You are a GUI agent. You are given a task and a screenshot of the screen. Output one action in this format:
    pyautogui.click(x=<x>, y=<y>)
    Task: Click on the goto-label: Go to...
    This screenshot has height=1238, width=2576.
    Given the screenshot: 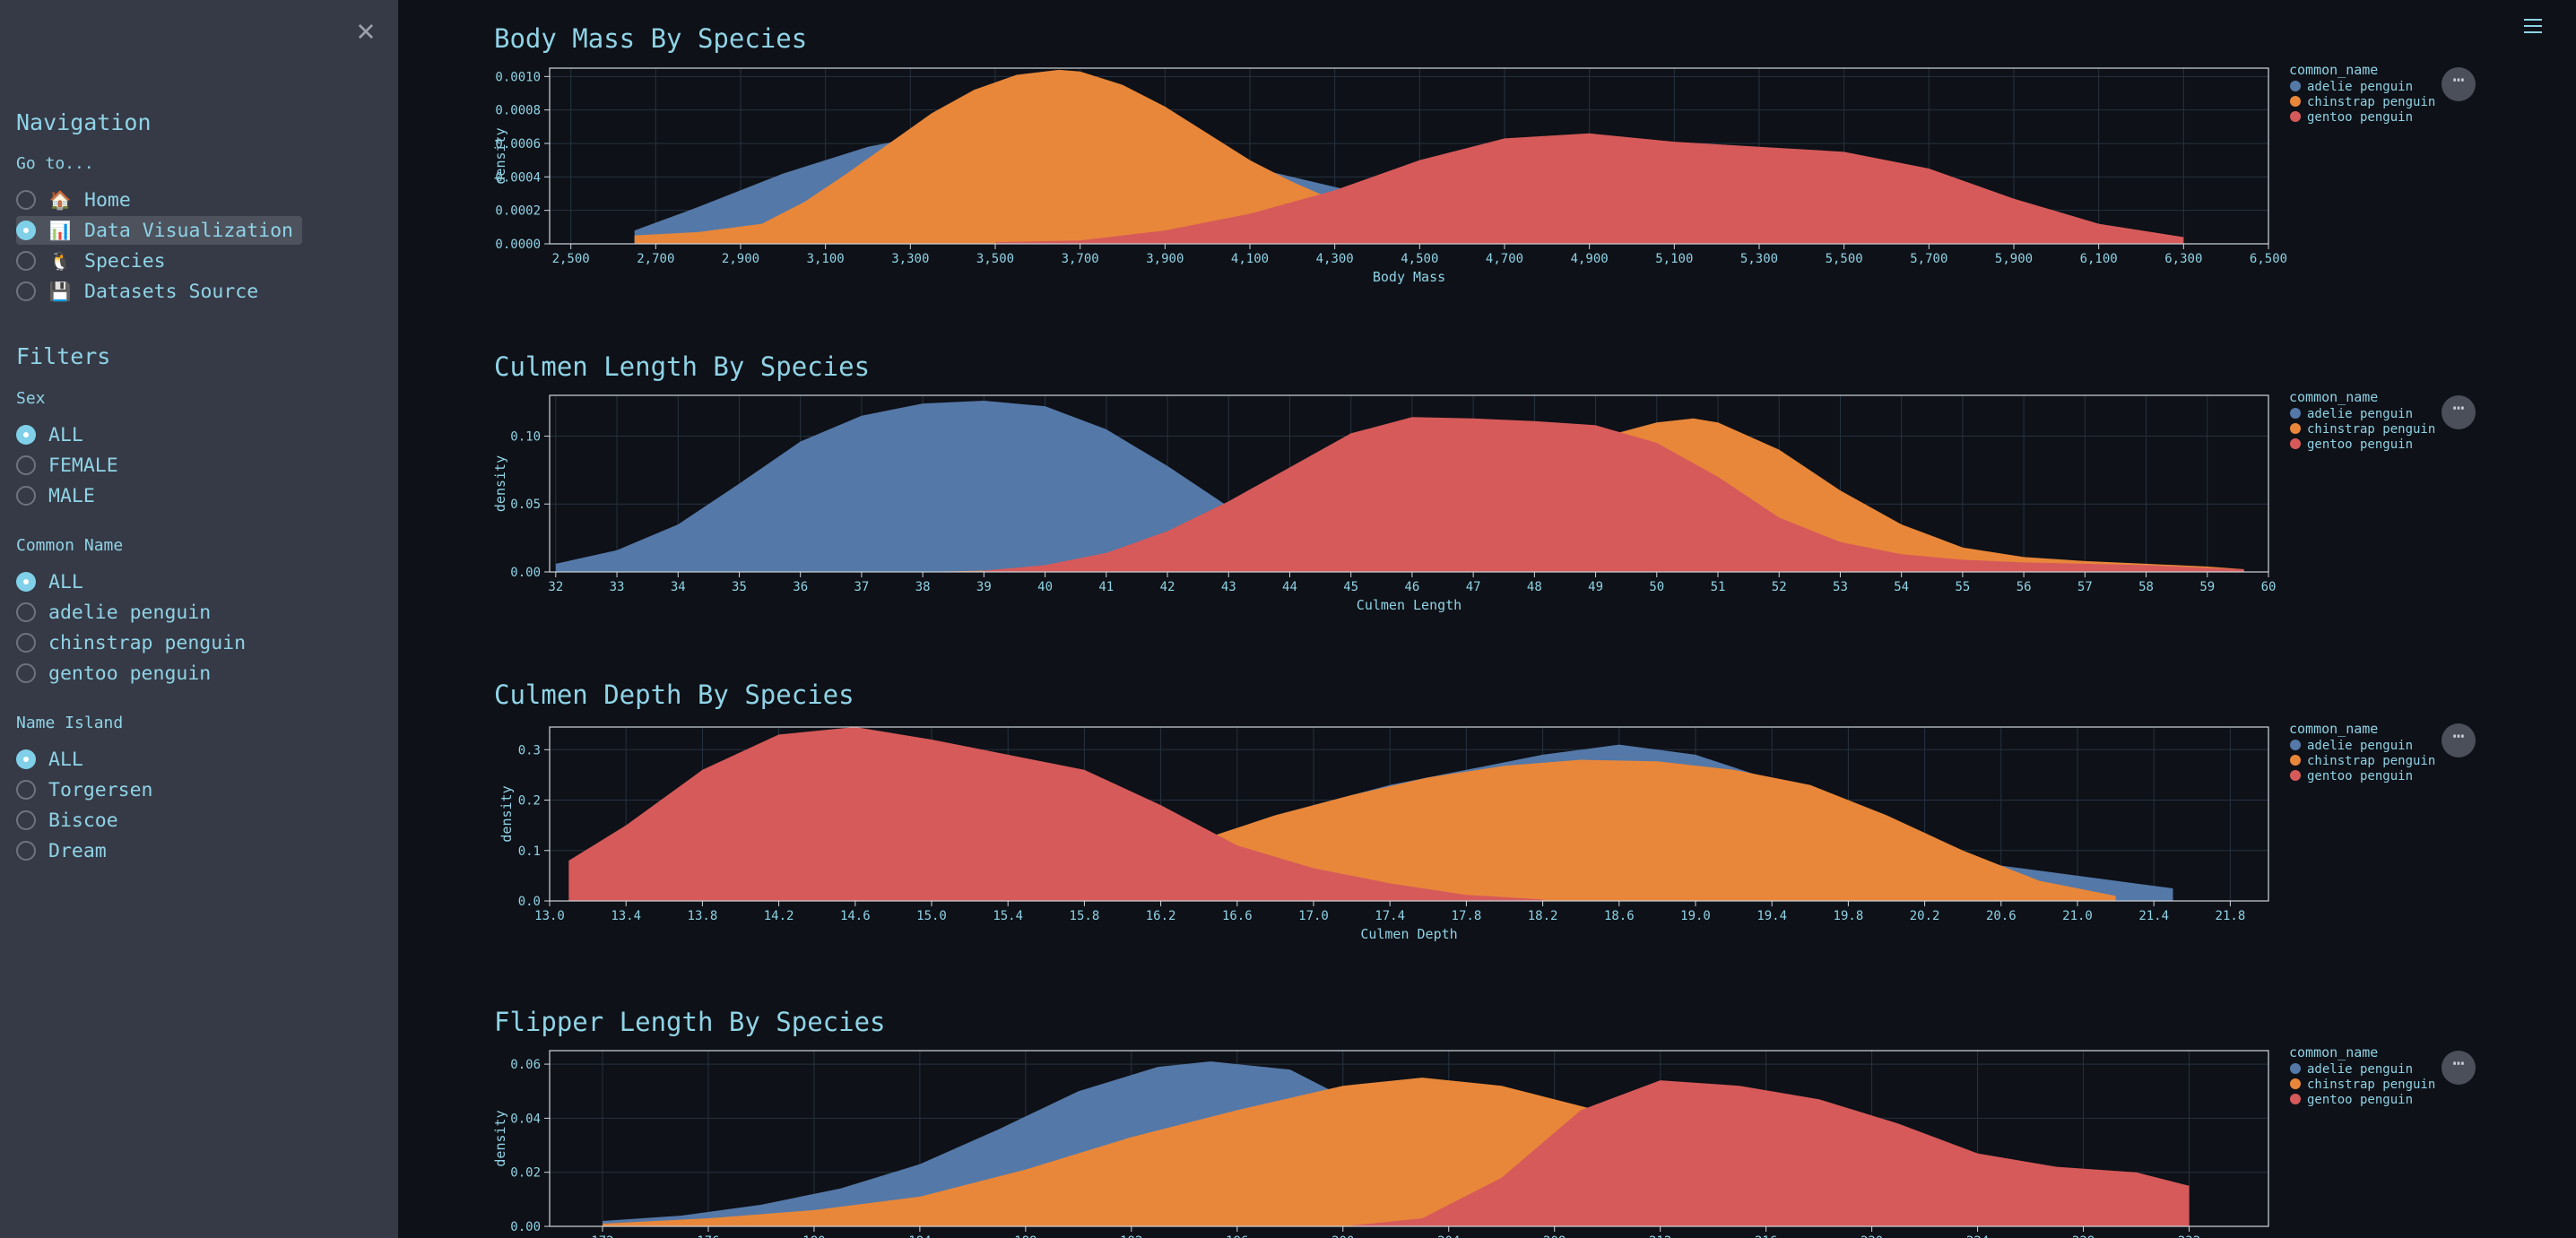 What is the action you would take?
    pyautogui.click(x=55, y=163)
    